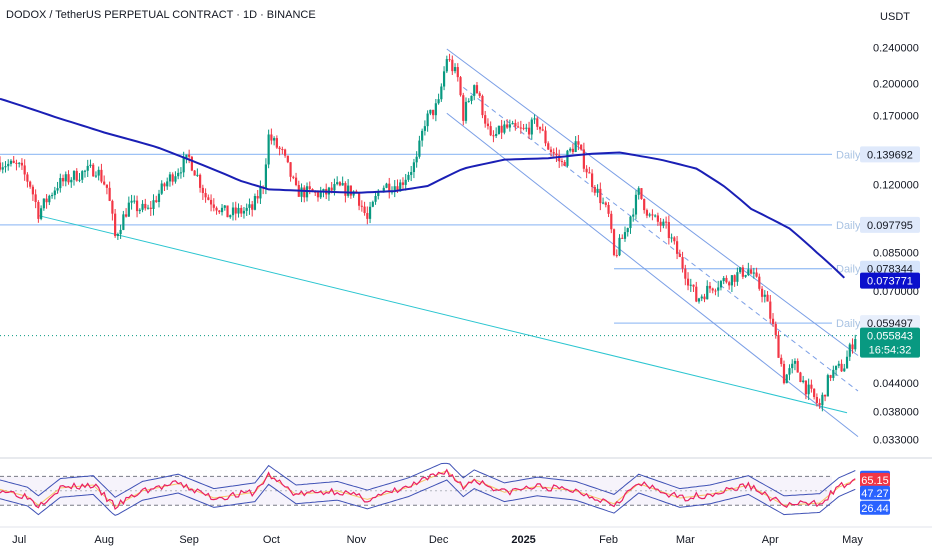 This screenshot has height=550, width=932. Describe the element at coordinates (896, 84) in the screenshot. I see `y-tick-label: 0.200000` at that location.